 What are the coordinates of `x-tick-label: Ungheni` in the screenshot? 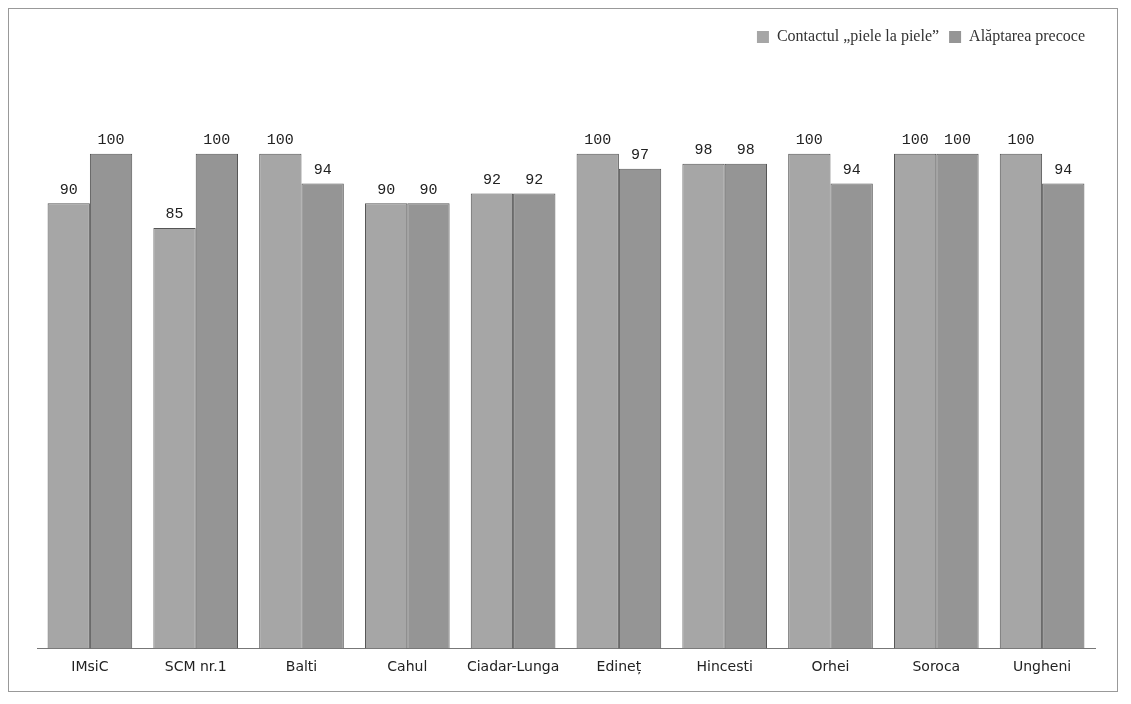 It's located at (1042, 666).